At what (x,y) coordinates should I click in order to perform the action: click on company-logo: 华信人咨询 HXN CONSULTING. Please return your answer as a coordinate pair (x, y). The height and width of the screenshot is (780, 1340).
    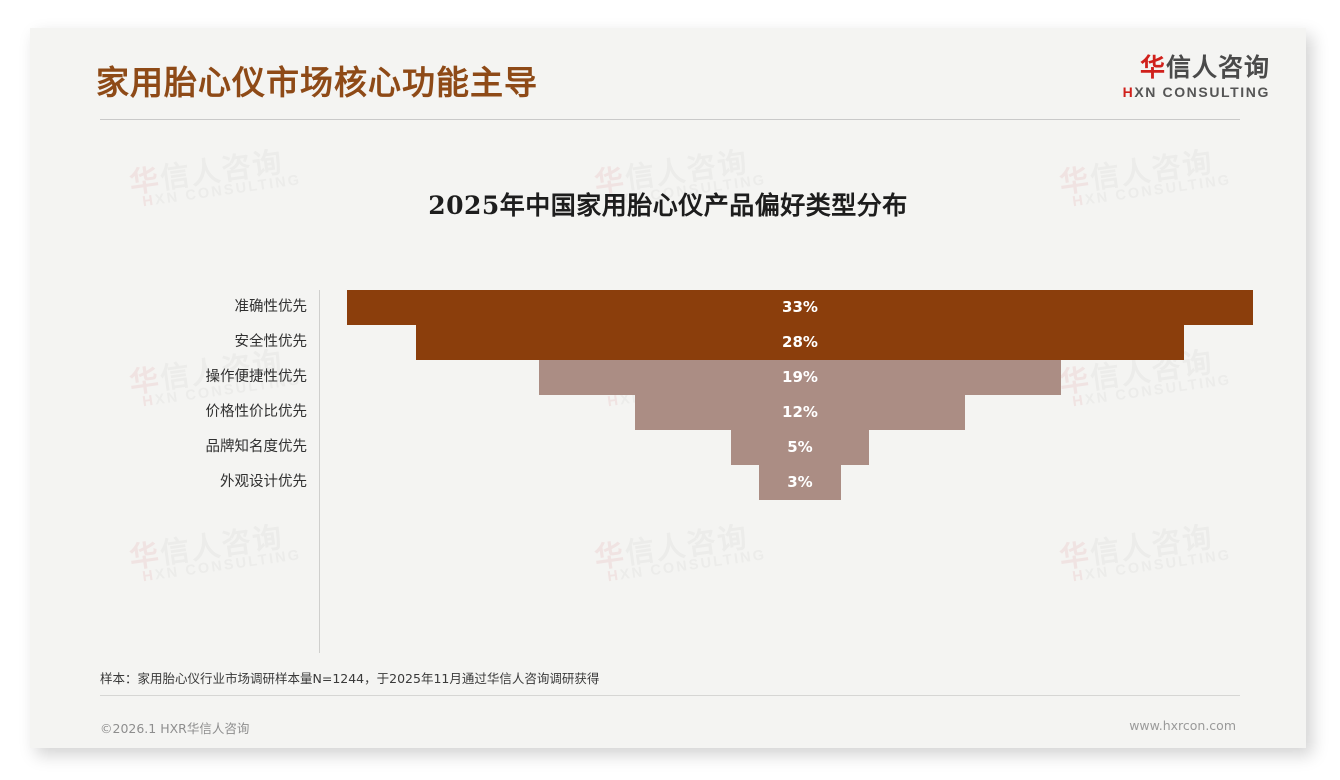
    Looking at the image, I should click on (1196, 77).